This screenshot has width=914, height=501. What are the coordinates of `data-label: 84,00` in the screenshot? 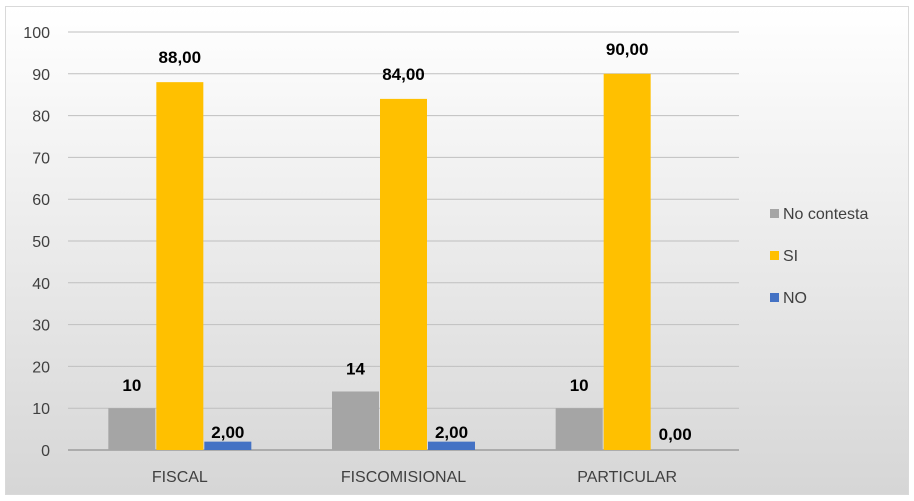 It's located at (403, 74).